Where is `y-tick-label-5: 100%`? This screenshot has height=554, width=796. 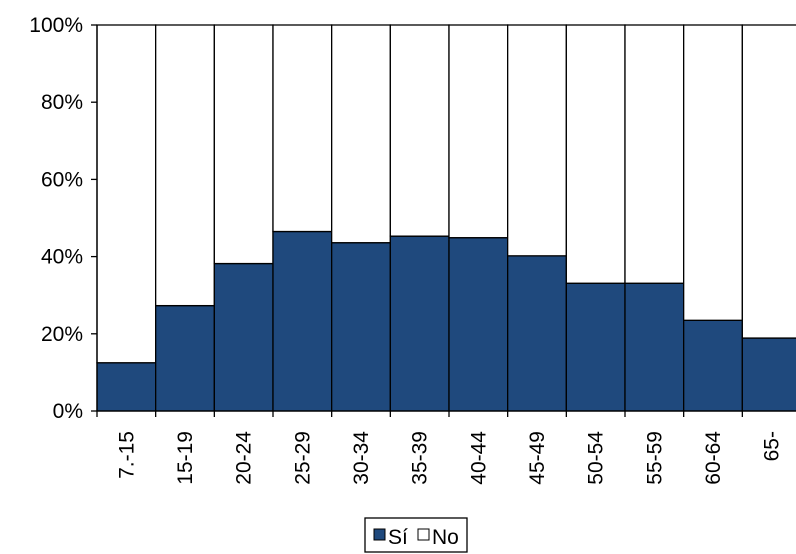
y-tick-label-5: 100% is located at coordinates (56, 25).